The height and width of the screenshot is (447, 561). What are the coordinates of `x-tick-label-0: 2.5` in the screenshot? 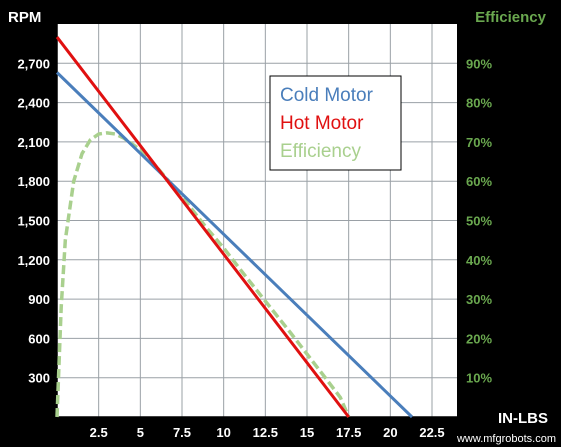 It's located at (99, 432).